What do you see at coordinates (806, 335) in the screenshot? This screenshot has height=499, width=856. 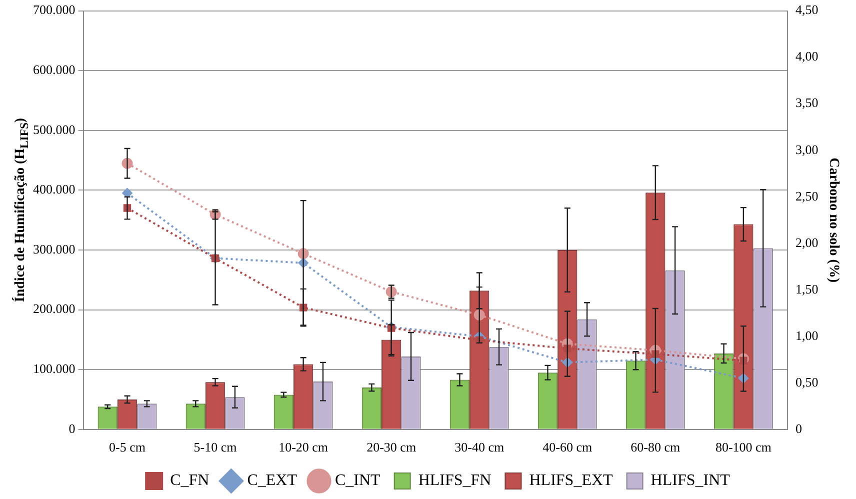 I see `y2-tick-label: 1,00` at bounding box center [806, 335].